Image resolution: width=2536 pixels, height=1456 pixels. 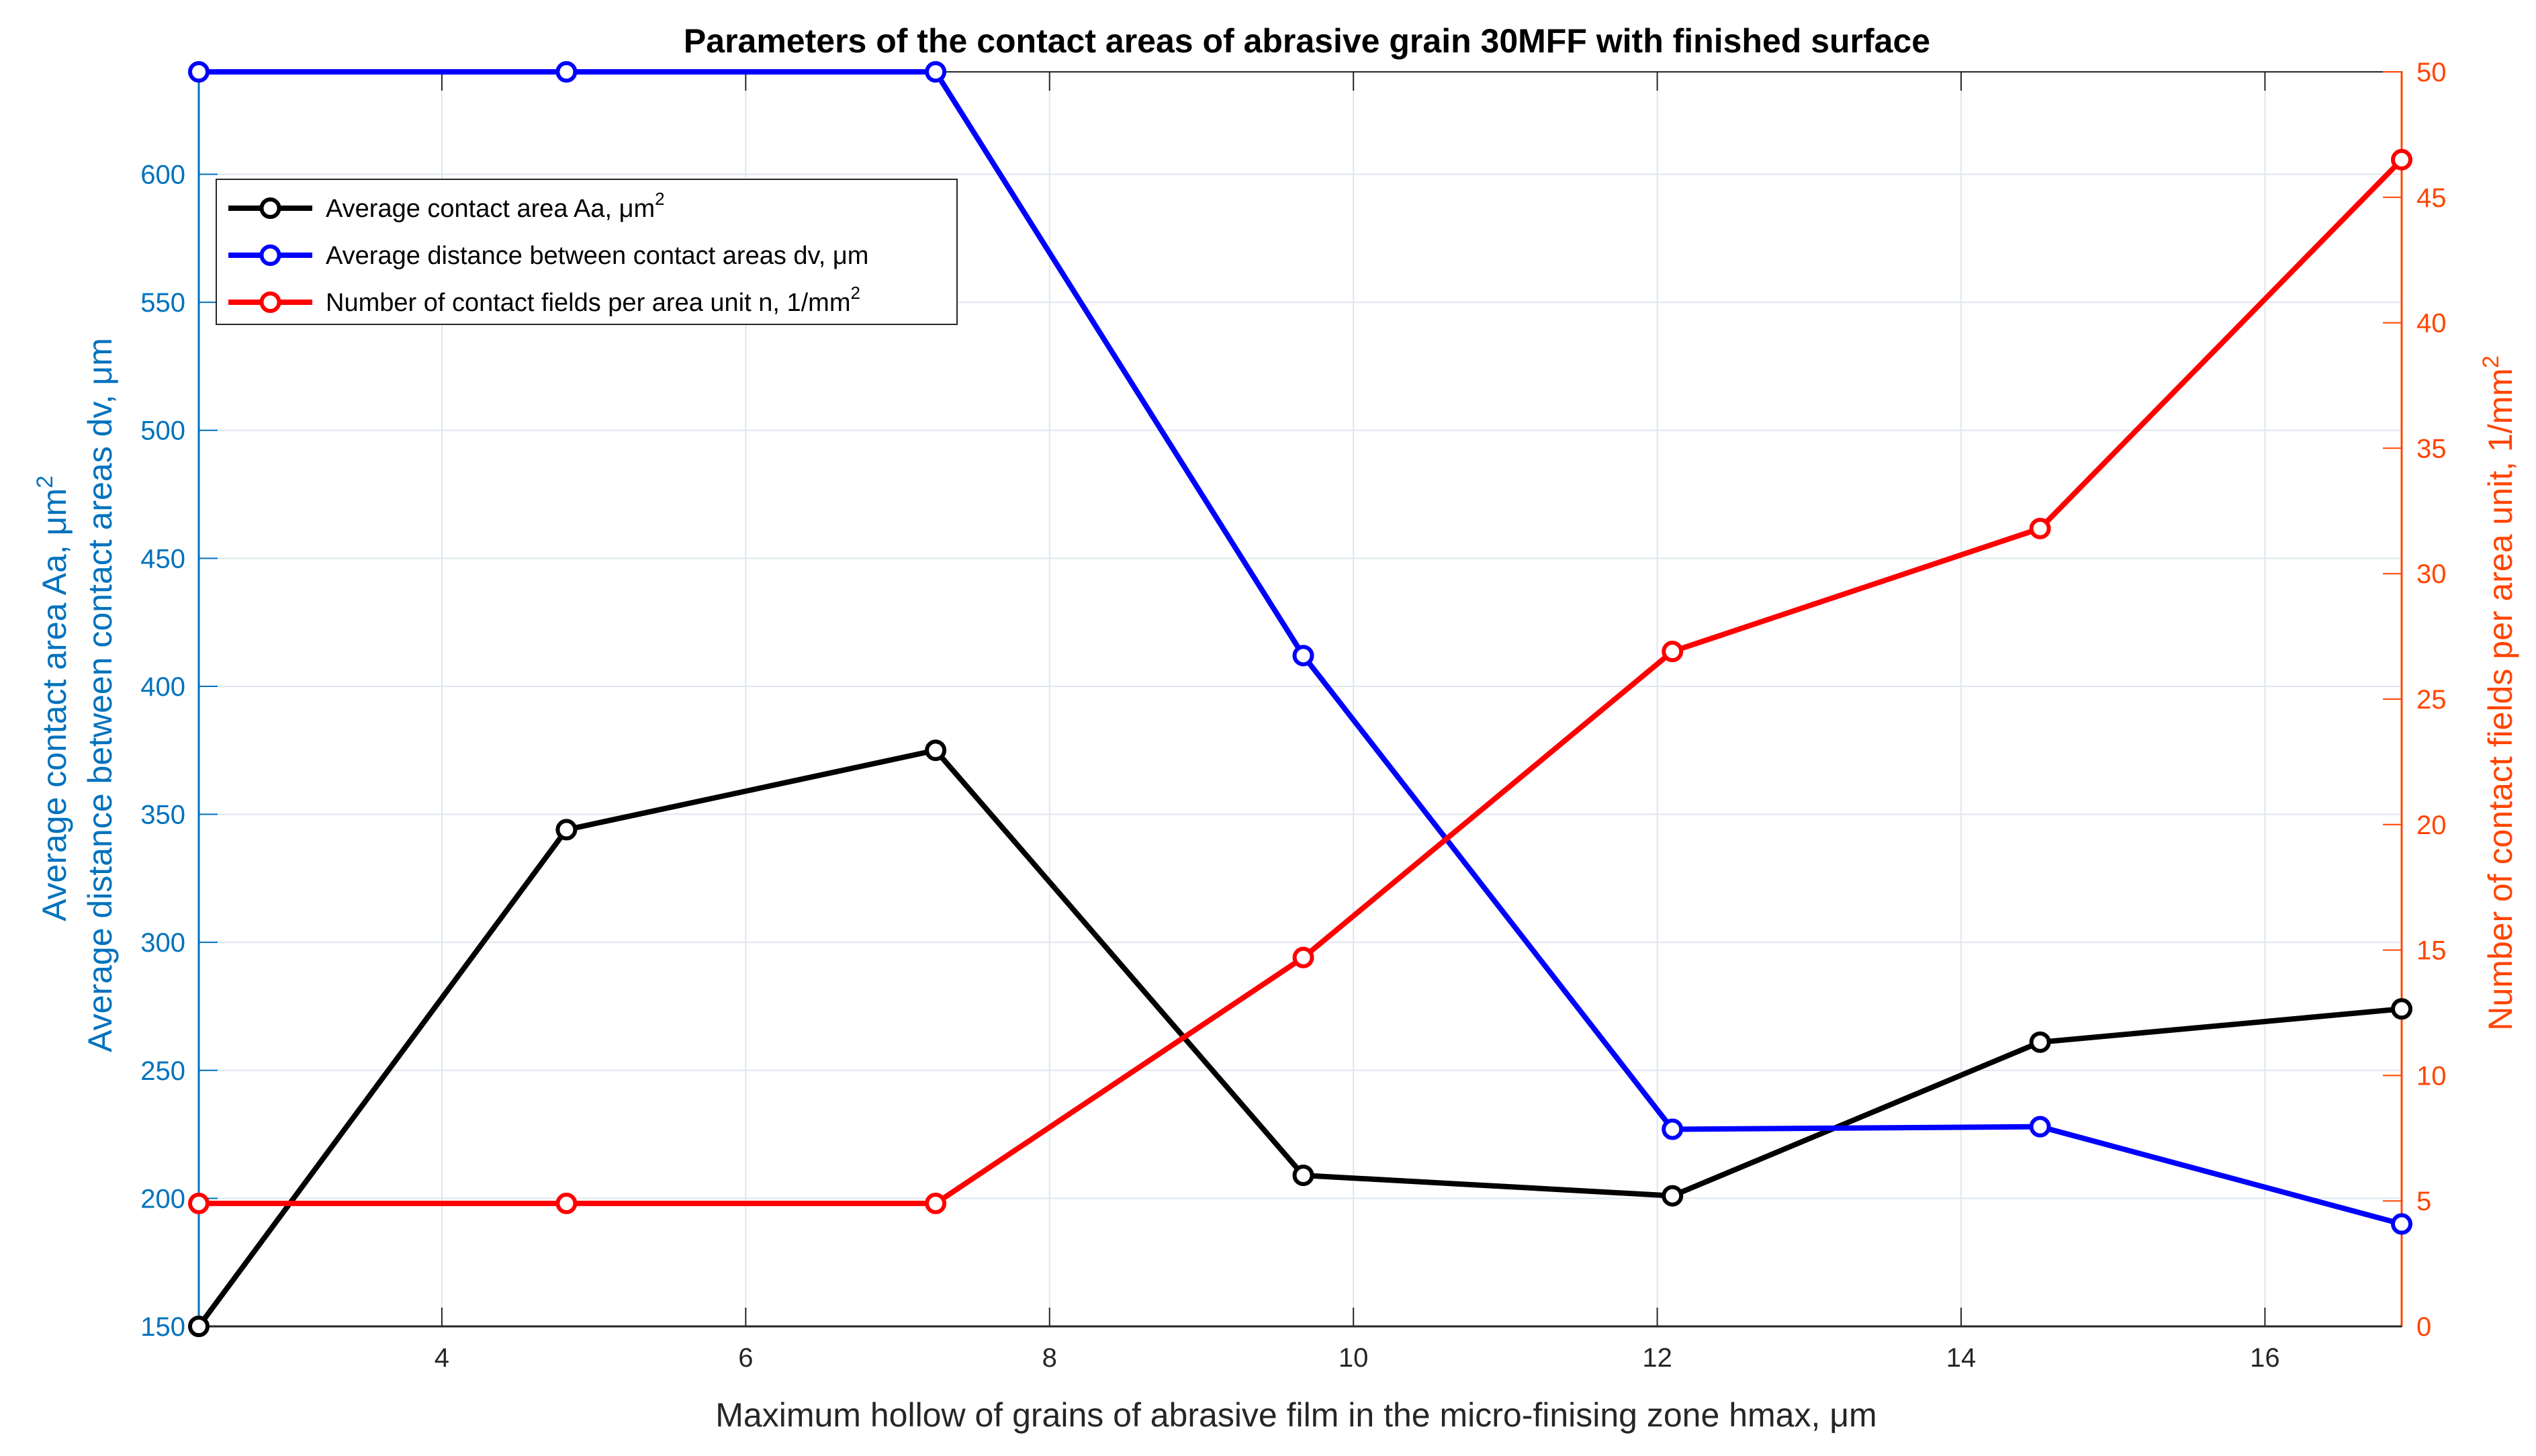 I want to click on y-right-tick-label: 15, so click(x=2431, y=951).